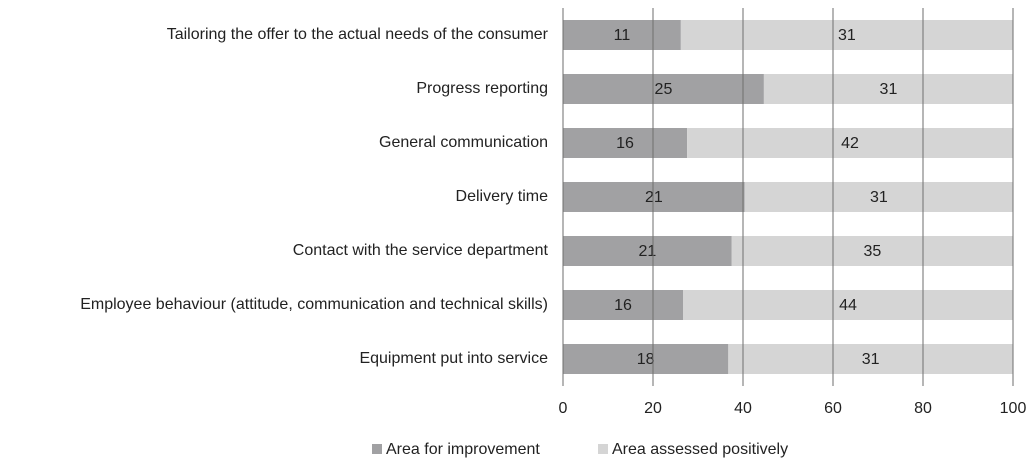 Image resolution: width=1034 pixels, height=465 pixels. What do you see at coordinates (453, 358) in the screenshot?
I see `category-label: Equipment put into service` at bounding box center [453, 358].